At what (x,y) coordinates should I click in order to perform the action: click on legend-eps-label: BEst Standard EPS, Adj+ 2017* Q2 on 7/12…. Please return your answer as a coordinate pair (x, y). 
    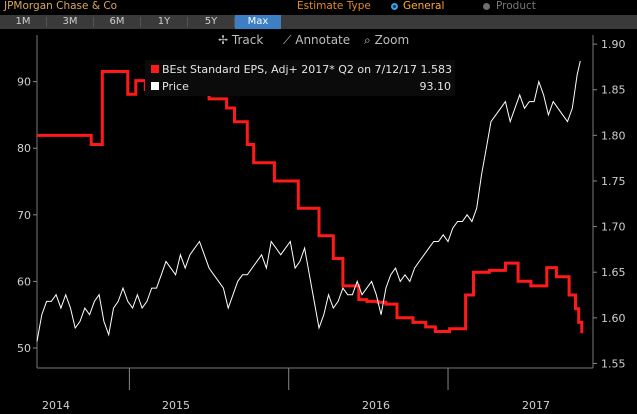
    Looking at the image, I should click on (307, 69).